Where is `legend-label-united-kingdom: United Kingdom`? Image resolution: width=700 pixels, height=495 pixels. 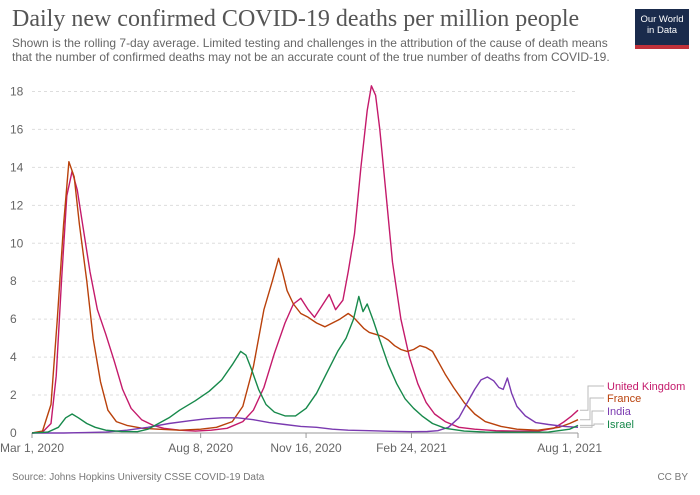
legend-label-united-kingdom: United Kingdom is located at coordinates (646, 387).